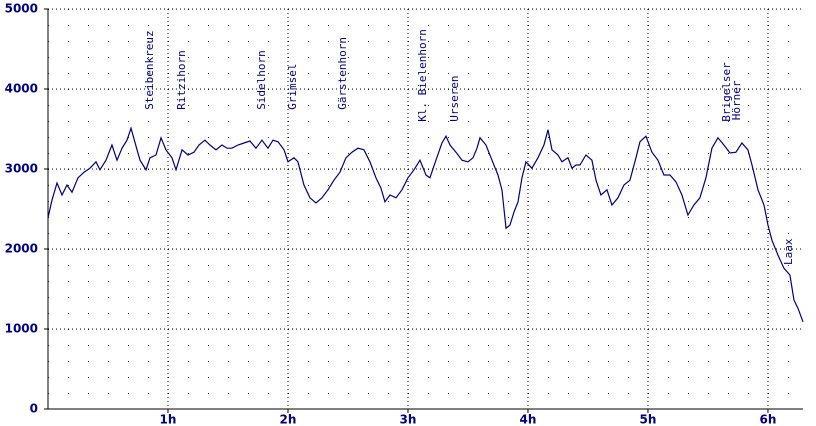 This screenshot has width=816, height=426. Describe the element at coordinates (261, 80) in the screenshot. I see `annotation: Sidelhorn` at that location.